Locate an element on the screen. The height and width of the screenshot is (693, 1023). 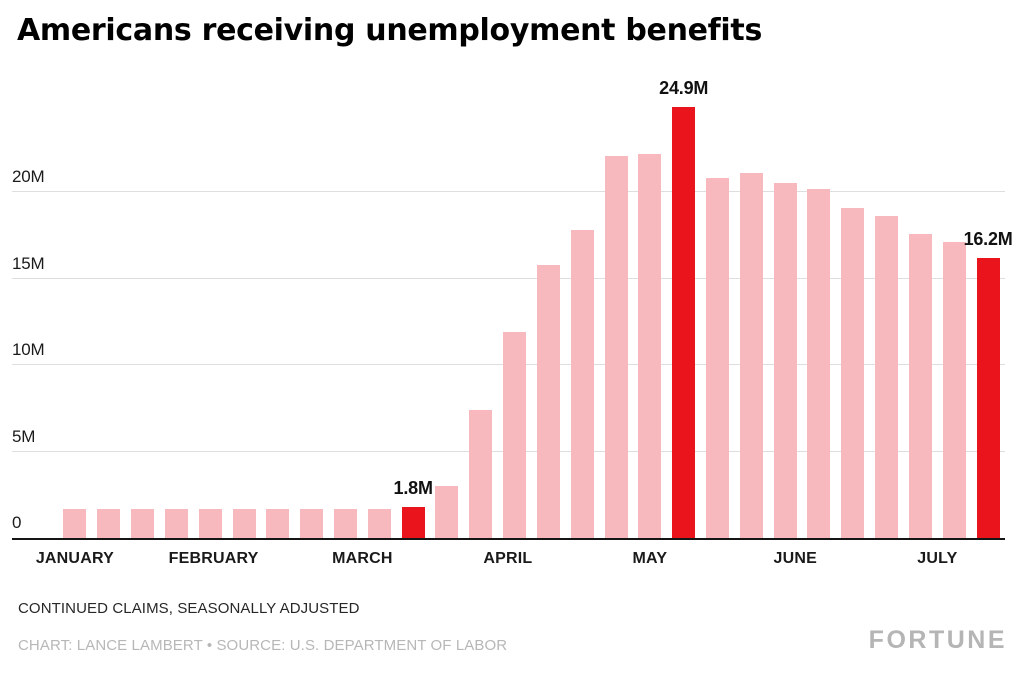
y-axis-label: 10M is located at coordinates (28, 349).